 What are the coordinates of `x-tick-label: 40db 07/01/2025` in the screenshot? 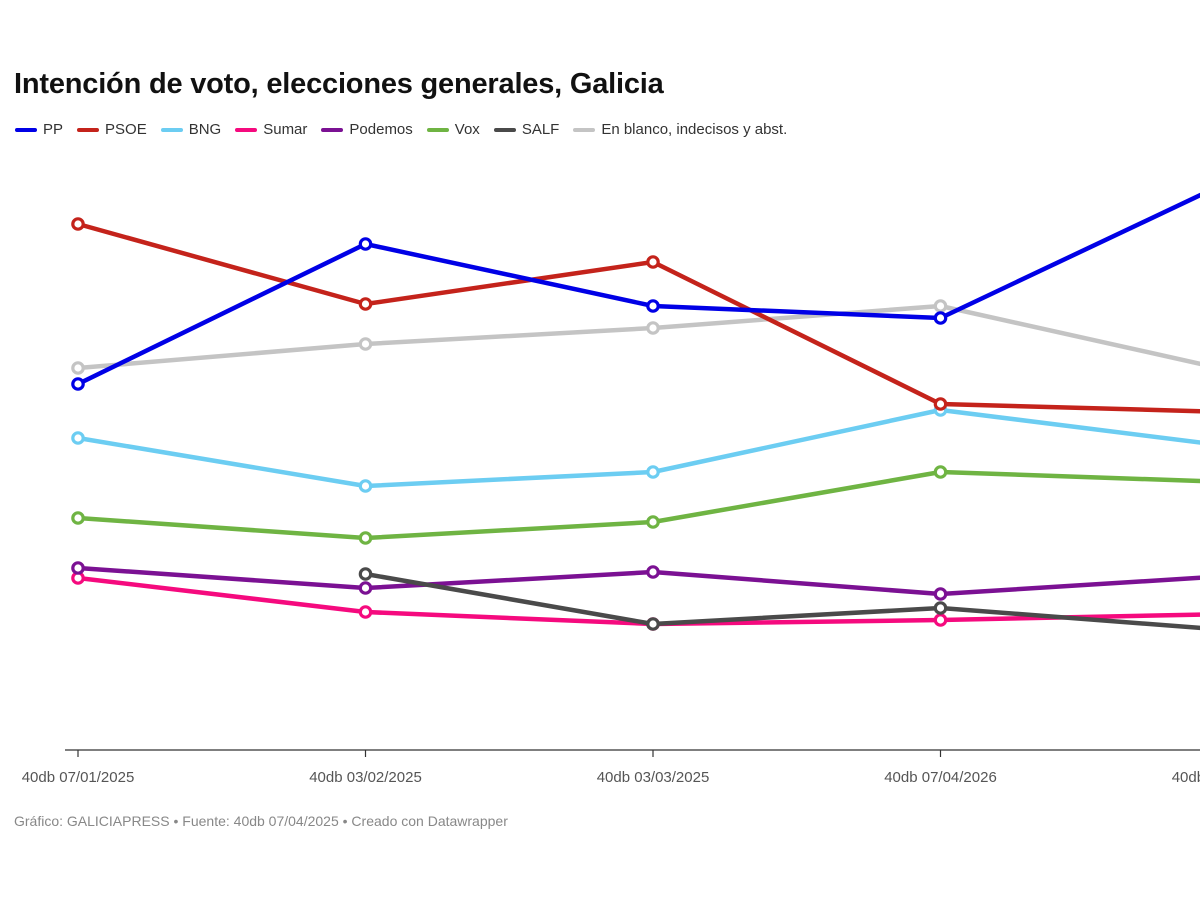 It's located at (78, 777).